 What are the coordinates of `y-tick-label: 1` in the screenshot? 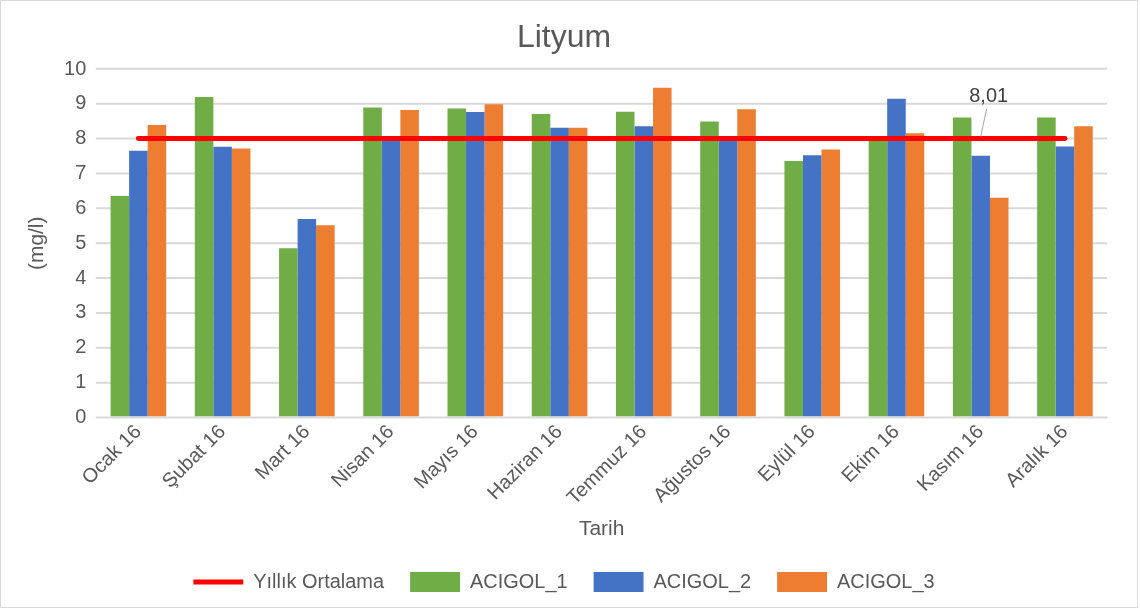 It's located at (81, 381).